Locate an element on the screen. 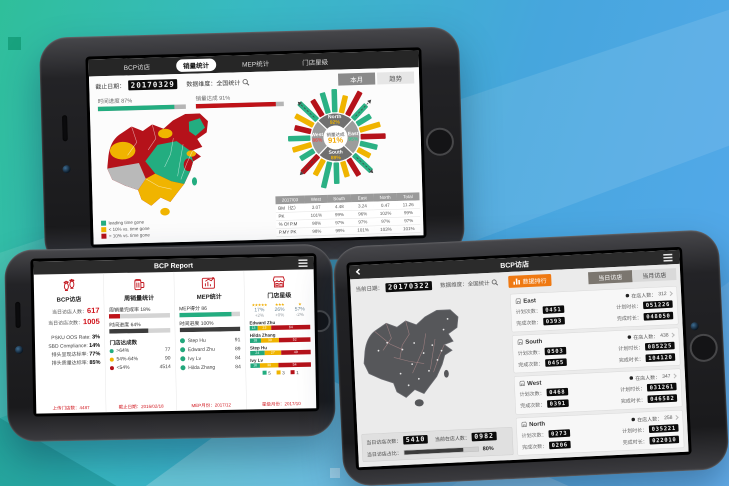 This screenshot has width=729, height=486. rank-button: 数据排行 is located at coordinates (530, 280).